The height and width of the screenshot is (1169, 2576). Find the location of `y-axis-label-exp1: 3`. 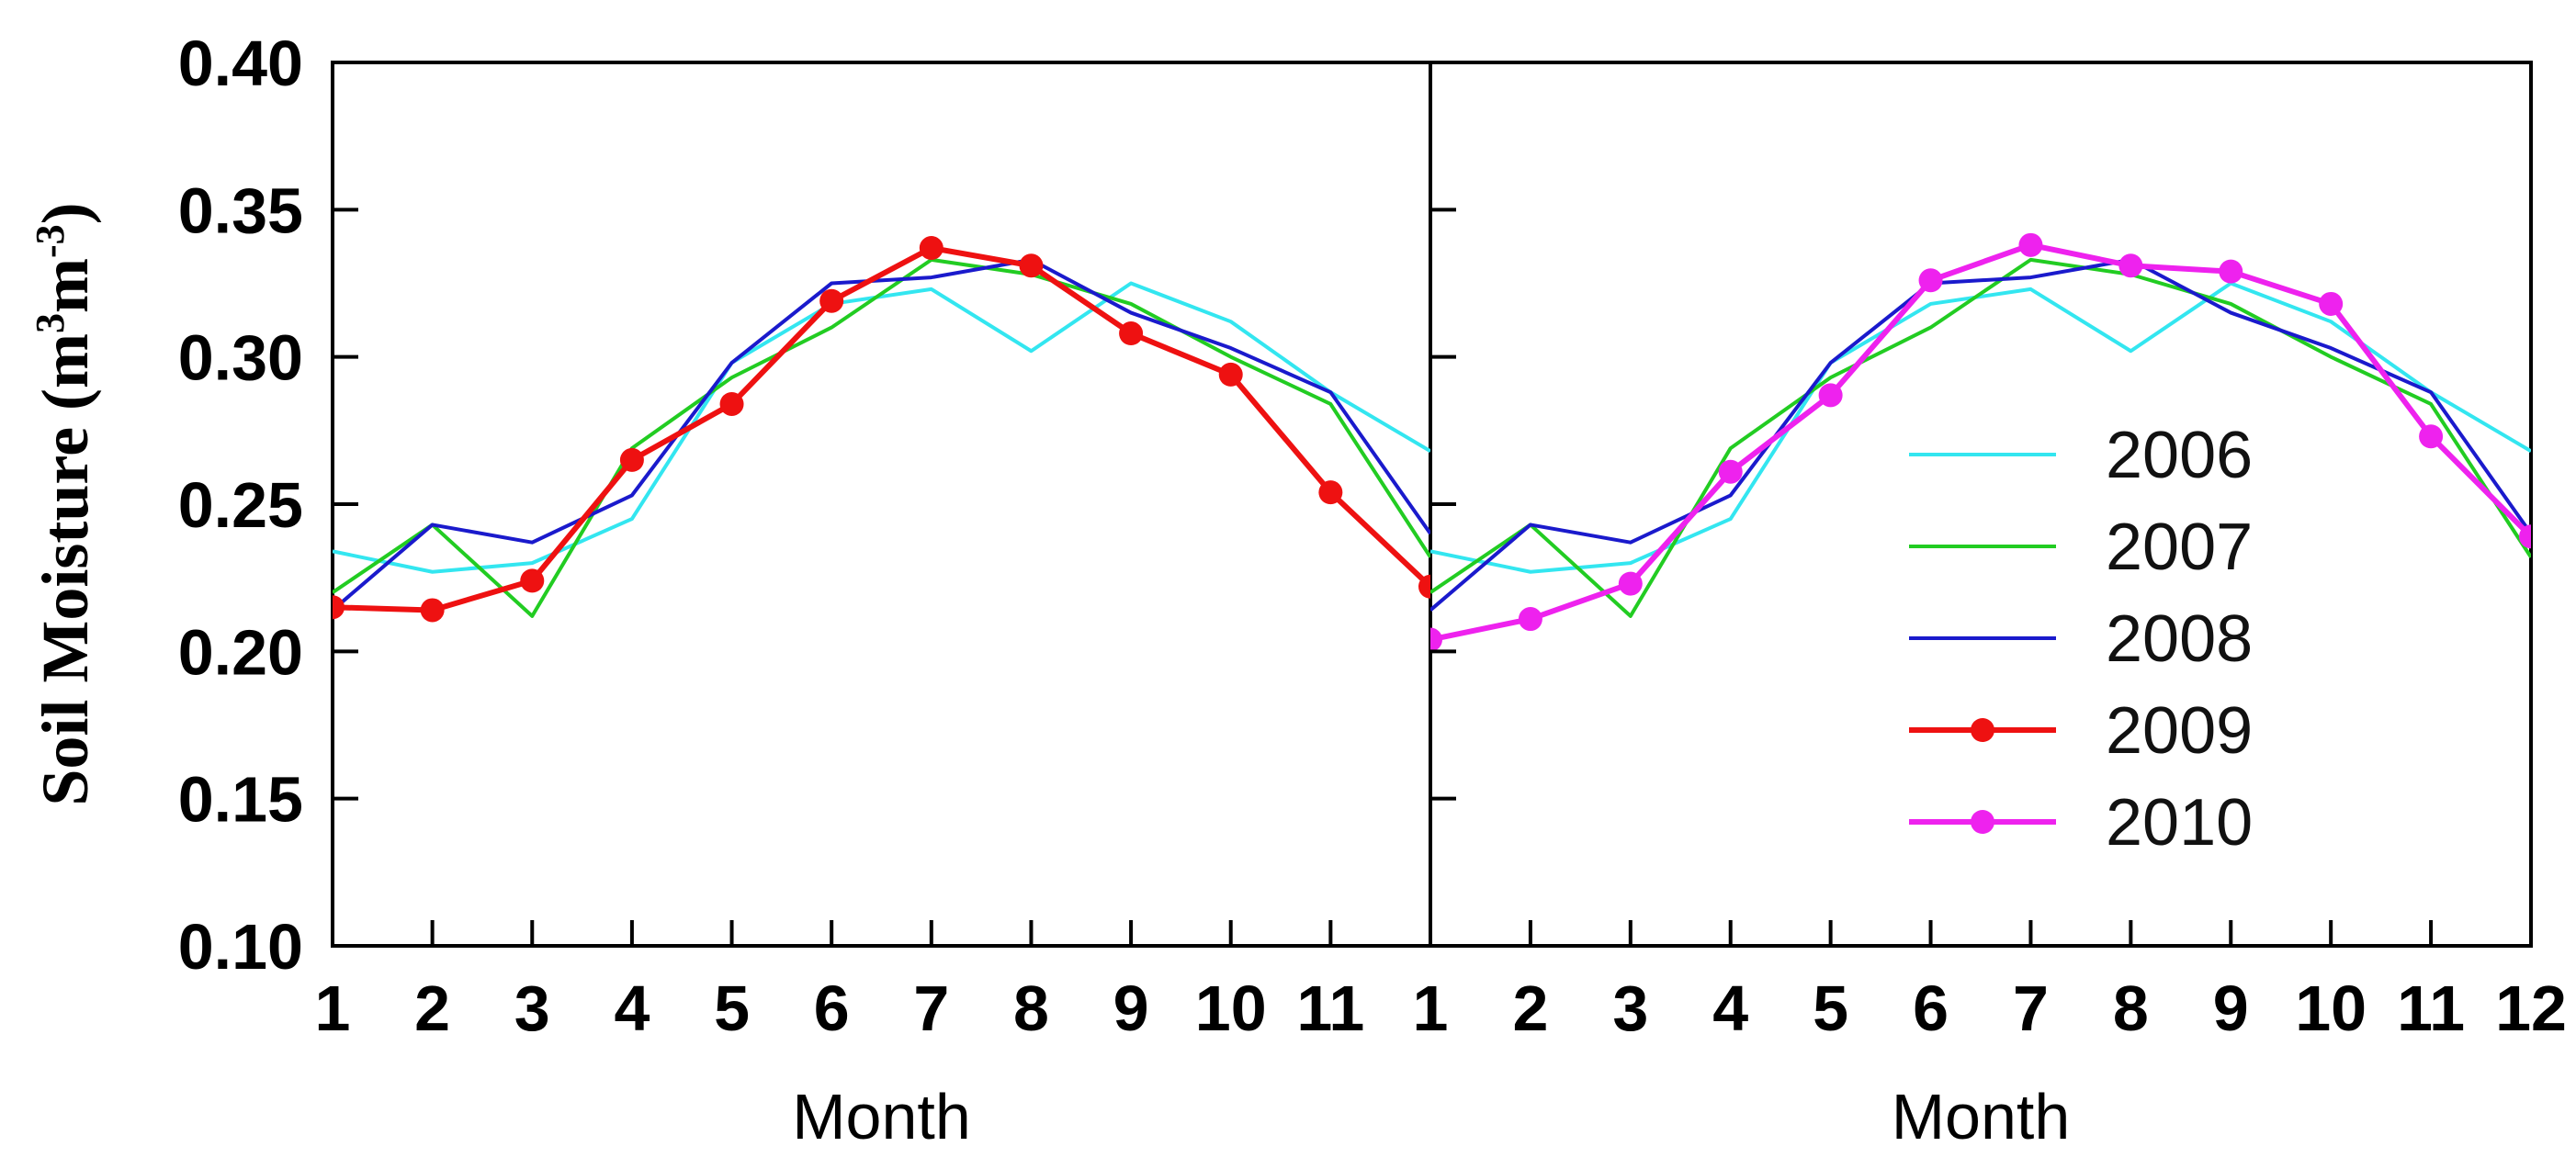

y-axis-label-exp1: 3 is located at coordinates (50, 323).